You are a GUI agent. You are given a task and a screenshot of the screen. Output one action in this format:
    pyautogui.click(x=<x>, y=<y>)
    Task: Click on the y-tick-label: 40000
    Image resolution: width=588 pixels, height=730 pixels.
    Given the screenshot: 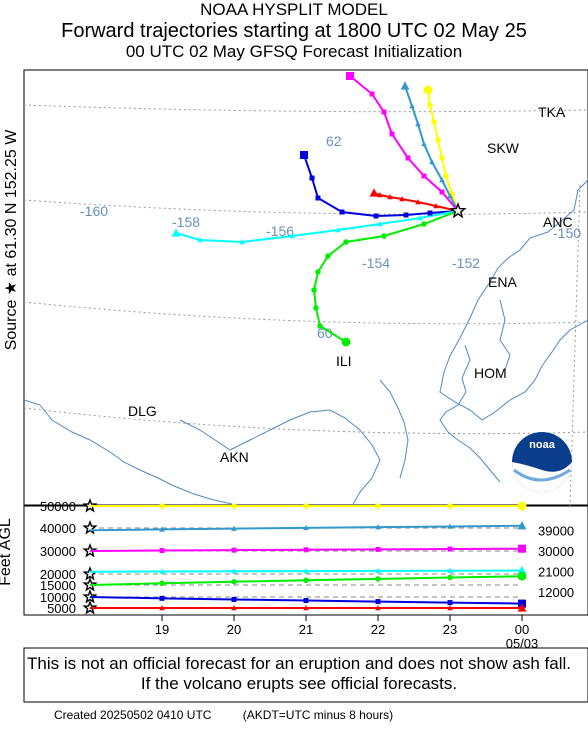 What is the action you would take?
    pyautogui.click(x=58, y=528)
    